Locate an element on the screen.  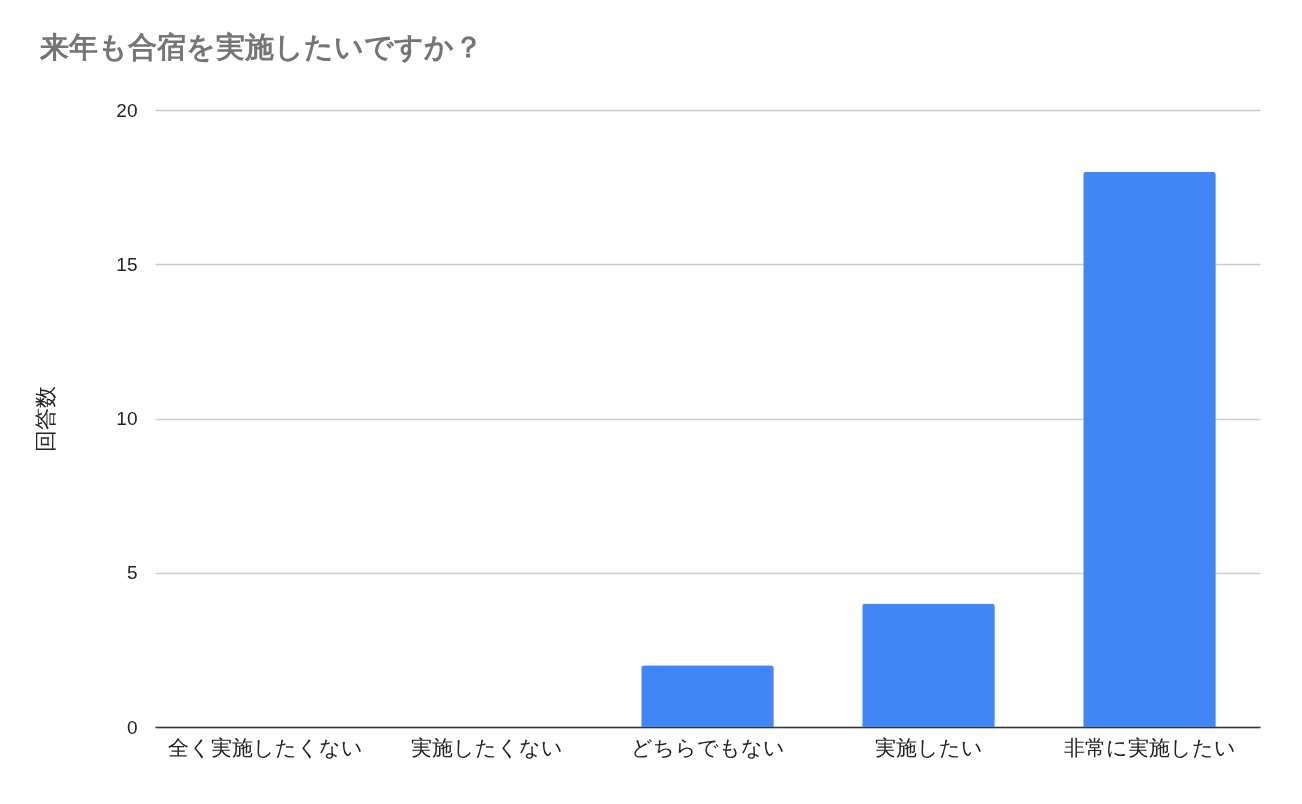
x-tick-label: 全く実施したくない is located at coordinates (265, 747).